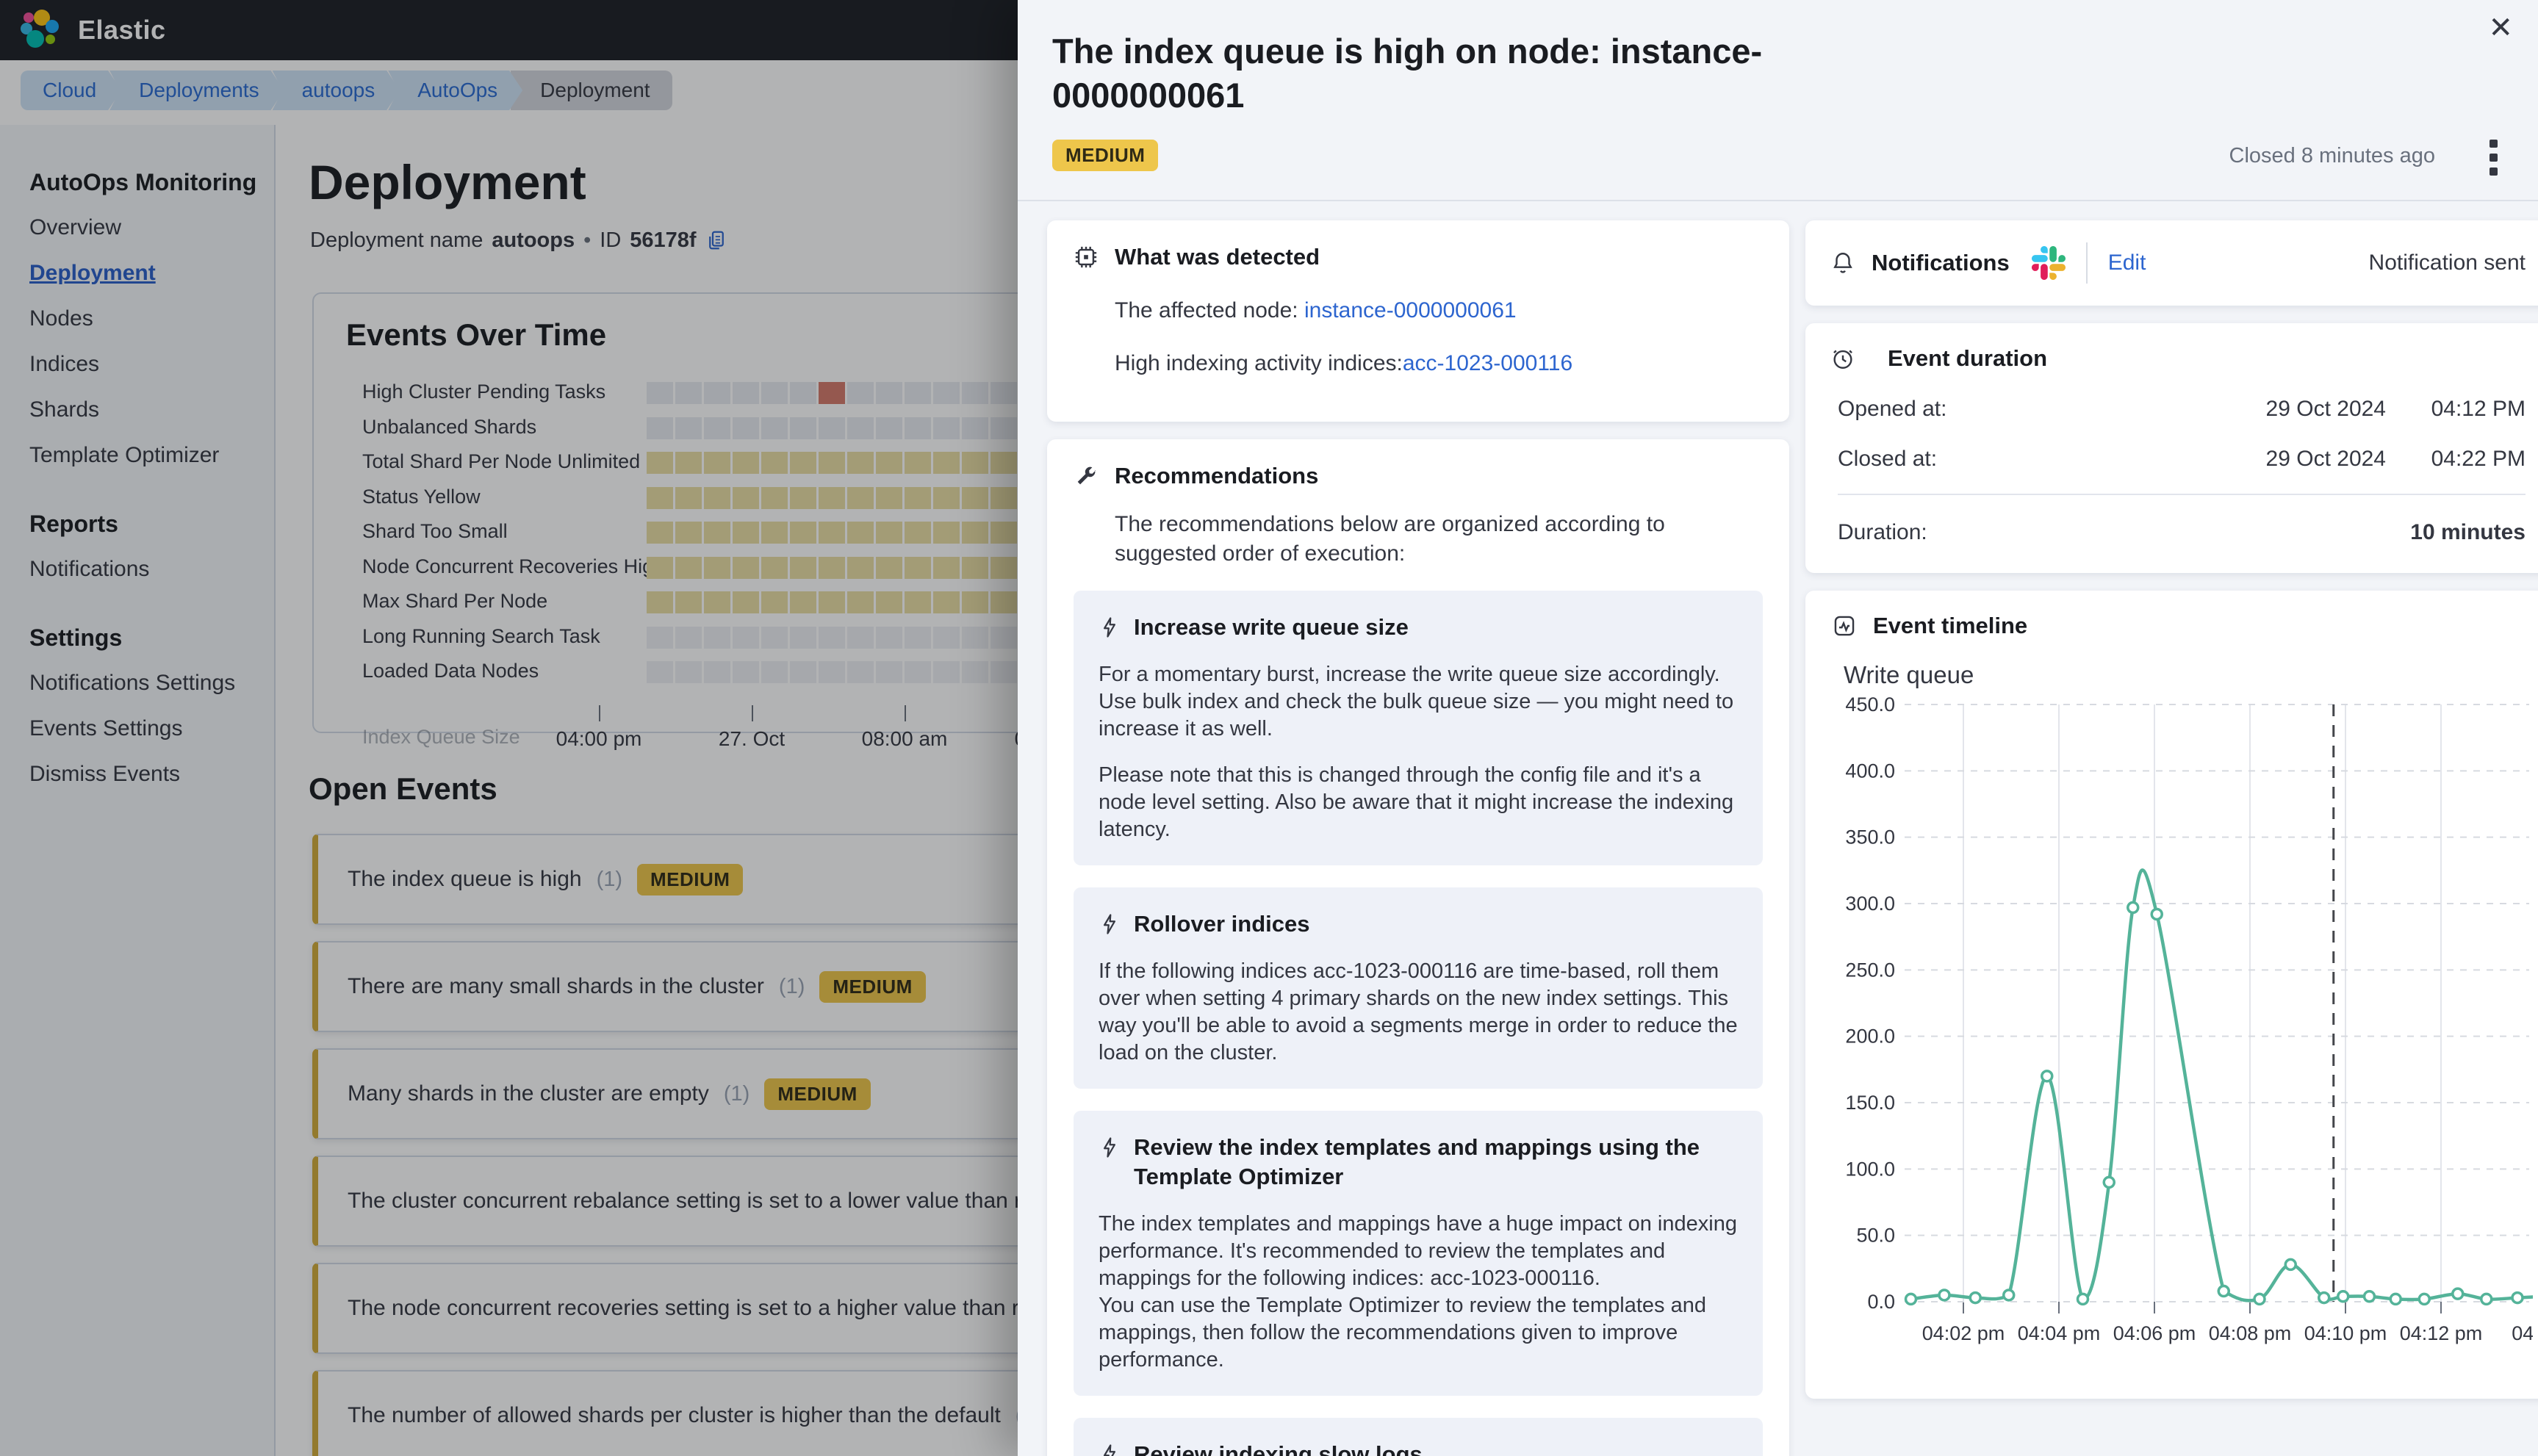  I want to click on sidebar-item-notifications: Notifications, so click(89, 569).